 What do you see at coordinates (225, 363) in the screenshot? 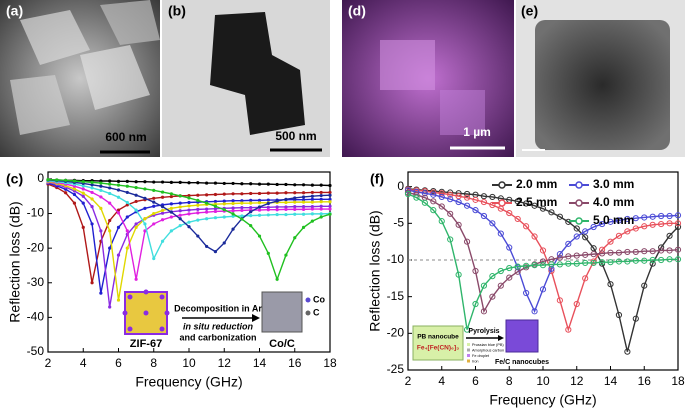
I see `x-tick-label: 12` at bounding box center [225, 363].